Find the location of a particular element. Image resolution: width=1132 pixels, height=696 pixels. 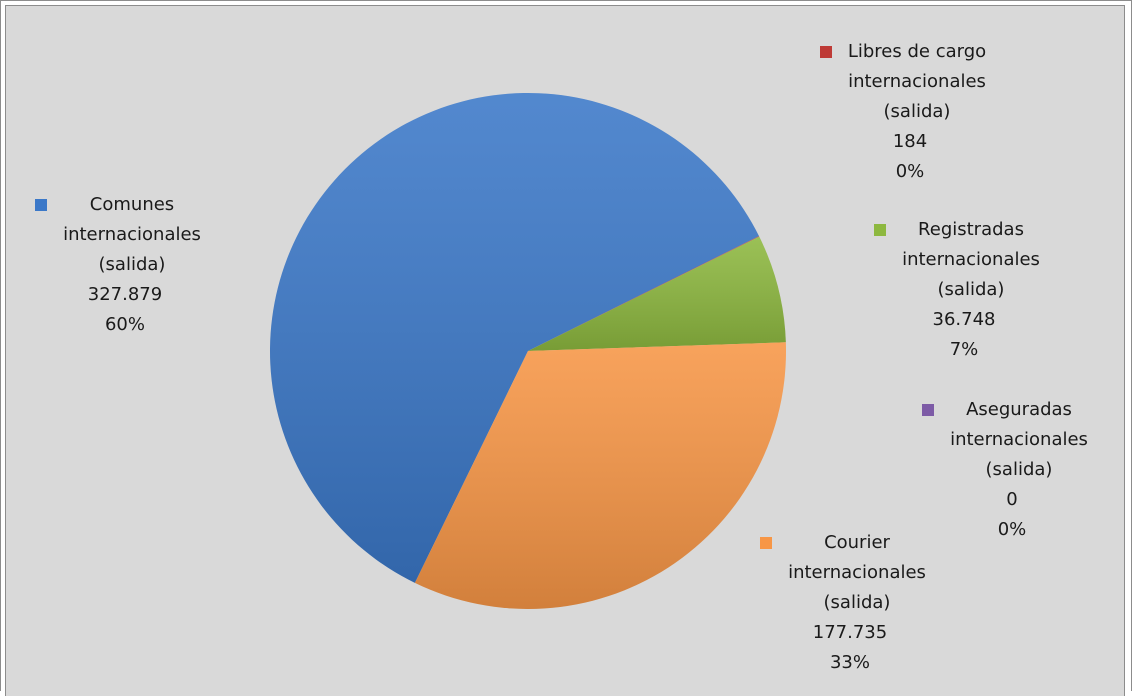

value-label: 184 is located at coordinates (910, 141).